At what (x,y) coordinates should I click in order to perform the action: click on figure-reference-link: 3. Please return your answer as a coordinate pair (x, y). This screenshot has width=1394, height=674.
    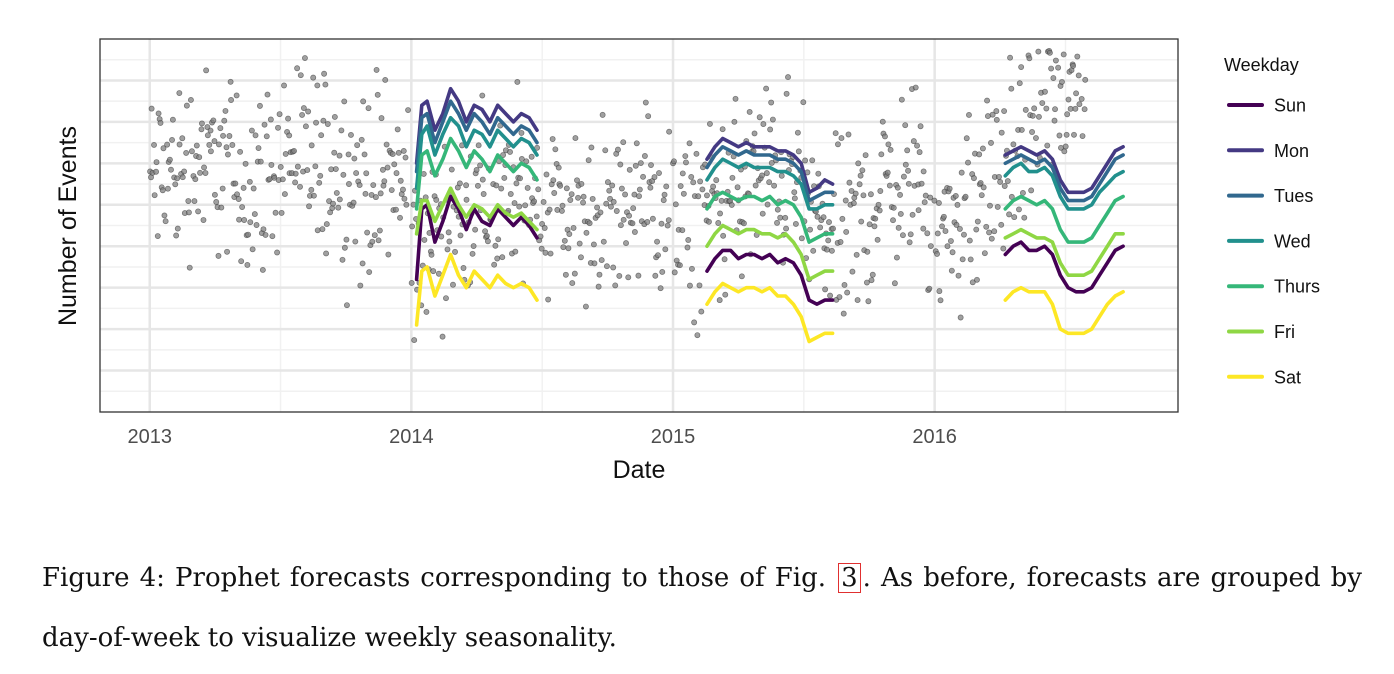
    Looking at the image, I should click on (849, 578).